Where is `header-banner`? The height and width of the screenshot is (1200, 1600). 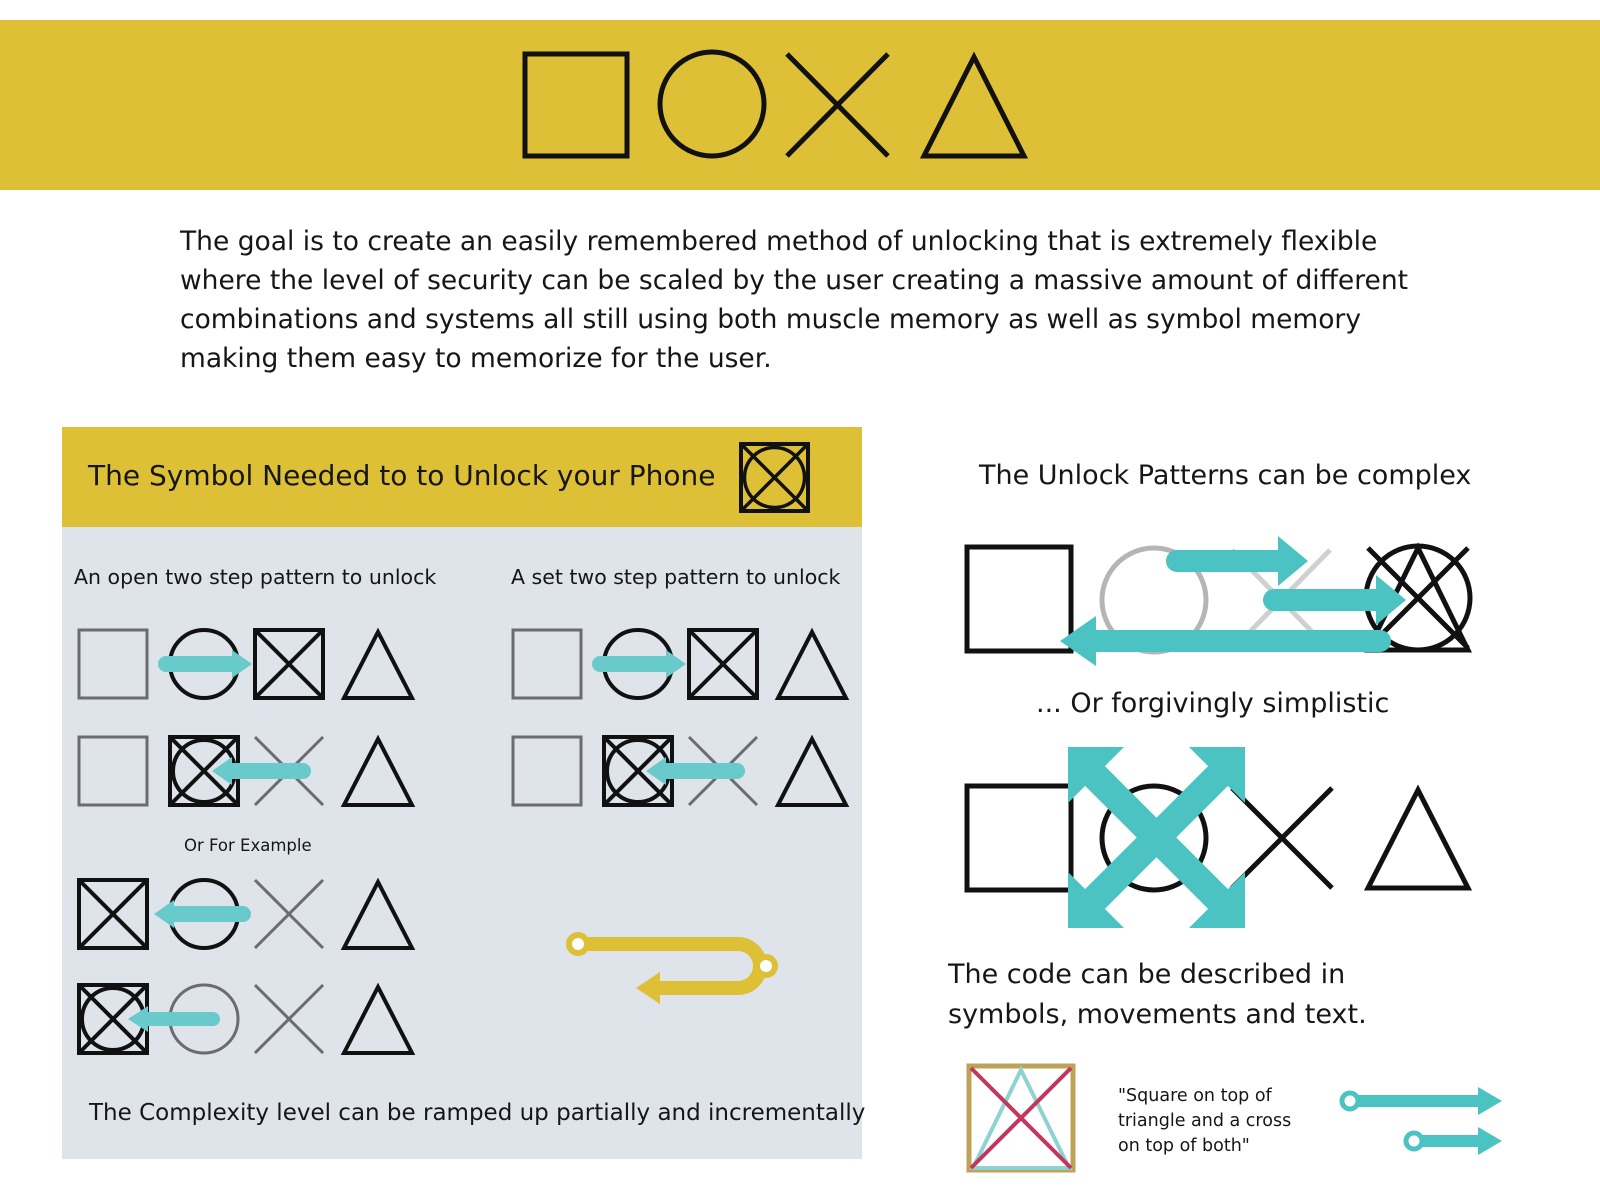
header-banner is located at coordinates (800, 105).